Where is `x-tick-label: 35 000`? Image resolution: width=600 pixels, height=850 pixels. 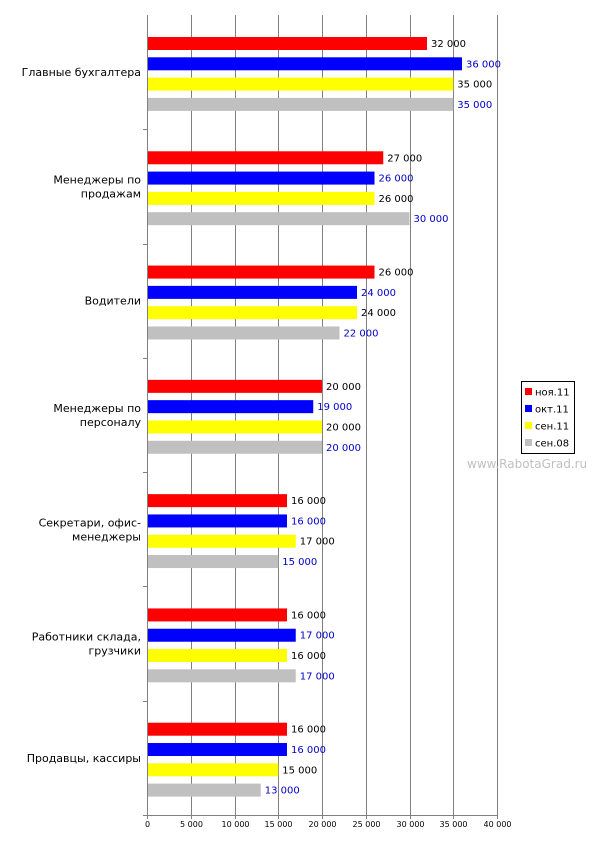 x-tick-label: 35 000 is located at coordinates (454, 824).